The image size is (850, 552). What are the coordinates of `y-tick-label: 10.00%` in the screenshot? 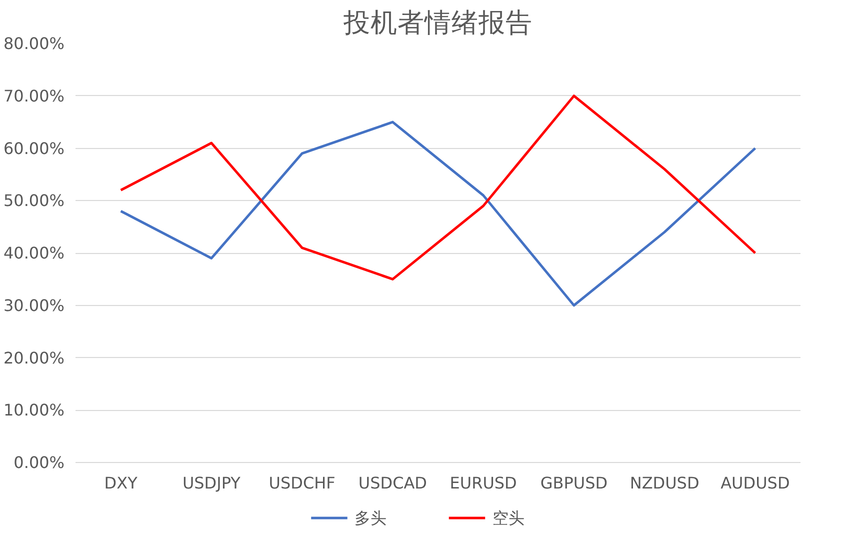 It's located at (34, 410).